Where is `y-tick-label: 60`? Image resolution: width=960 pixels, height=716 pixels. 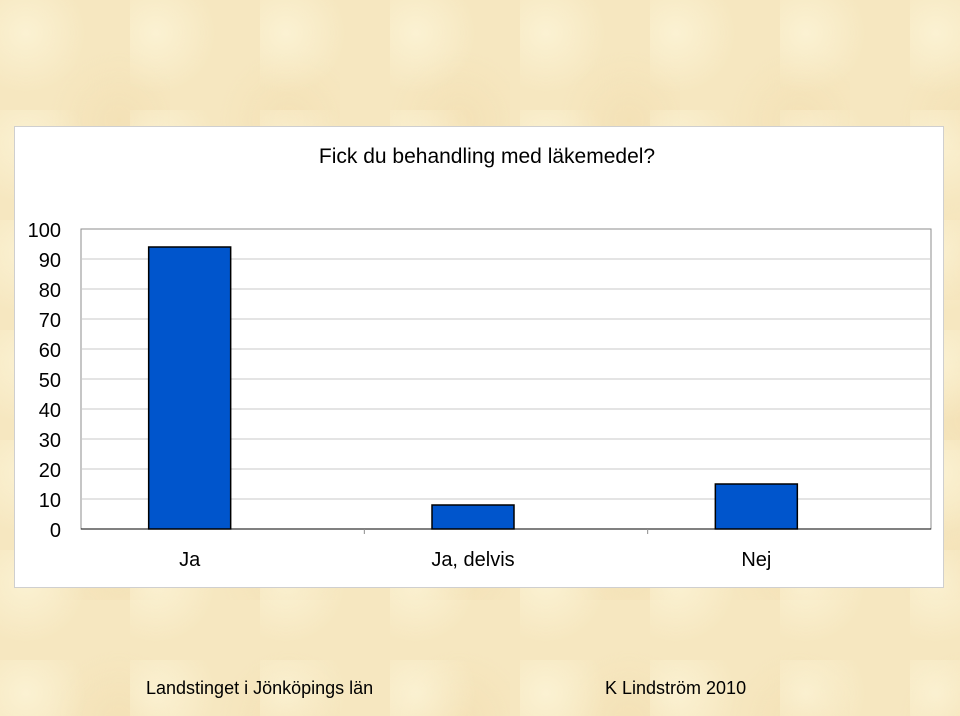 y-tick-label: 60 is located at coordinates (50, 351).